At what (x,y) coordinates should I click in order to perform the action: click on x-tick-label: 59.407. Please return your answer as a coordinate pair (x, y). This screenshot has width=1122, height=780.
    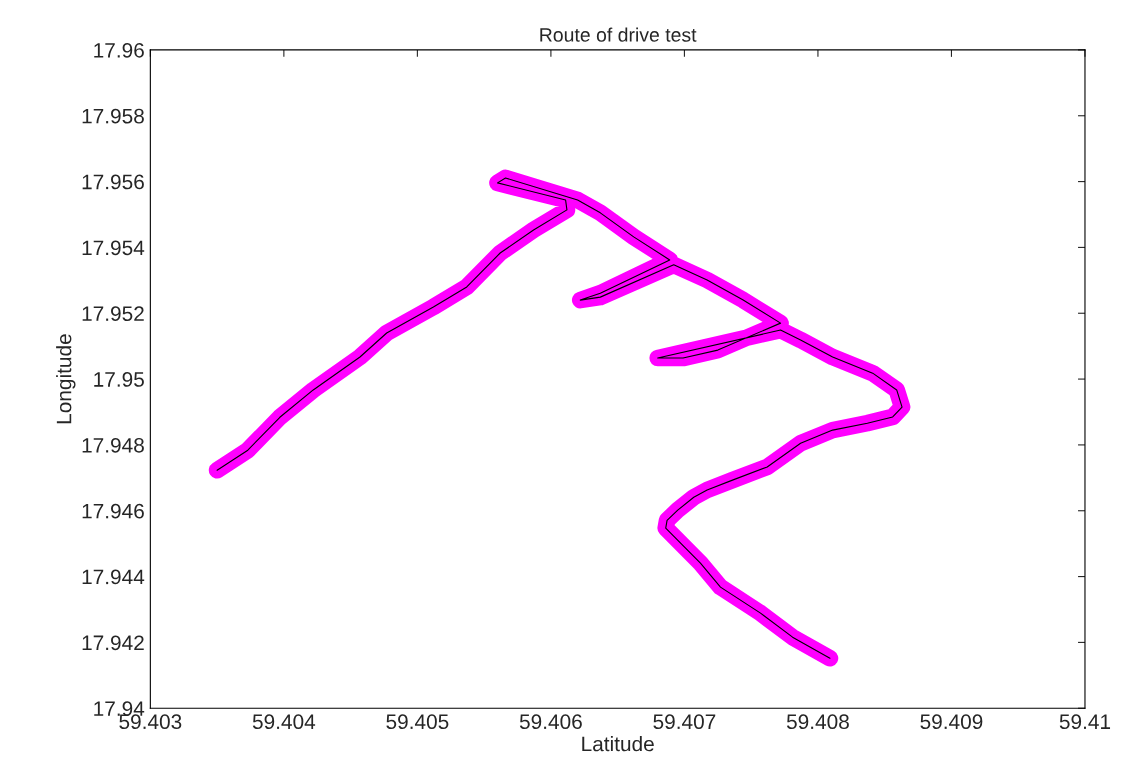
    Looking at the image, I should click on (684, 722).